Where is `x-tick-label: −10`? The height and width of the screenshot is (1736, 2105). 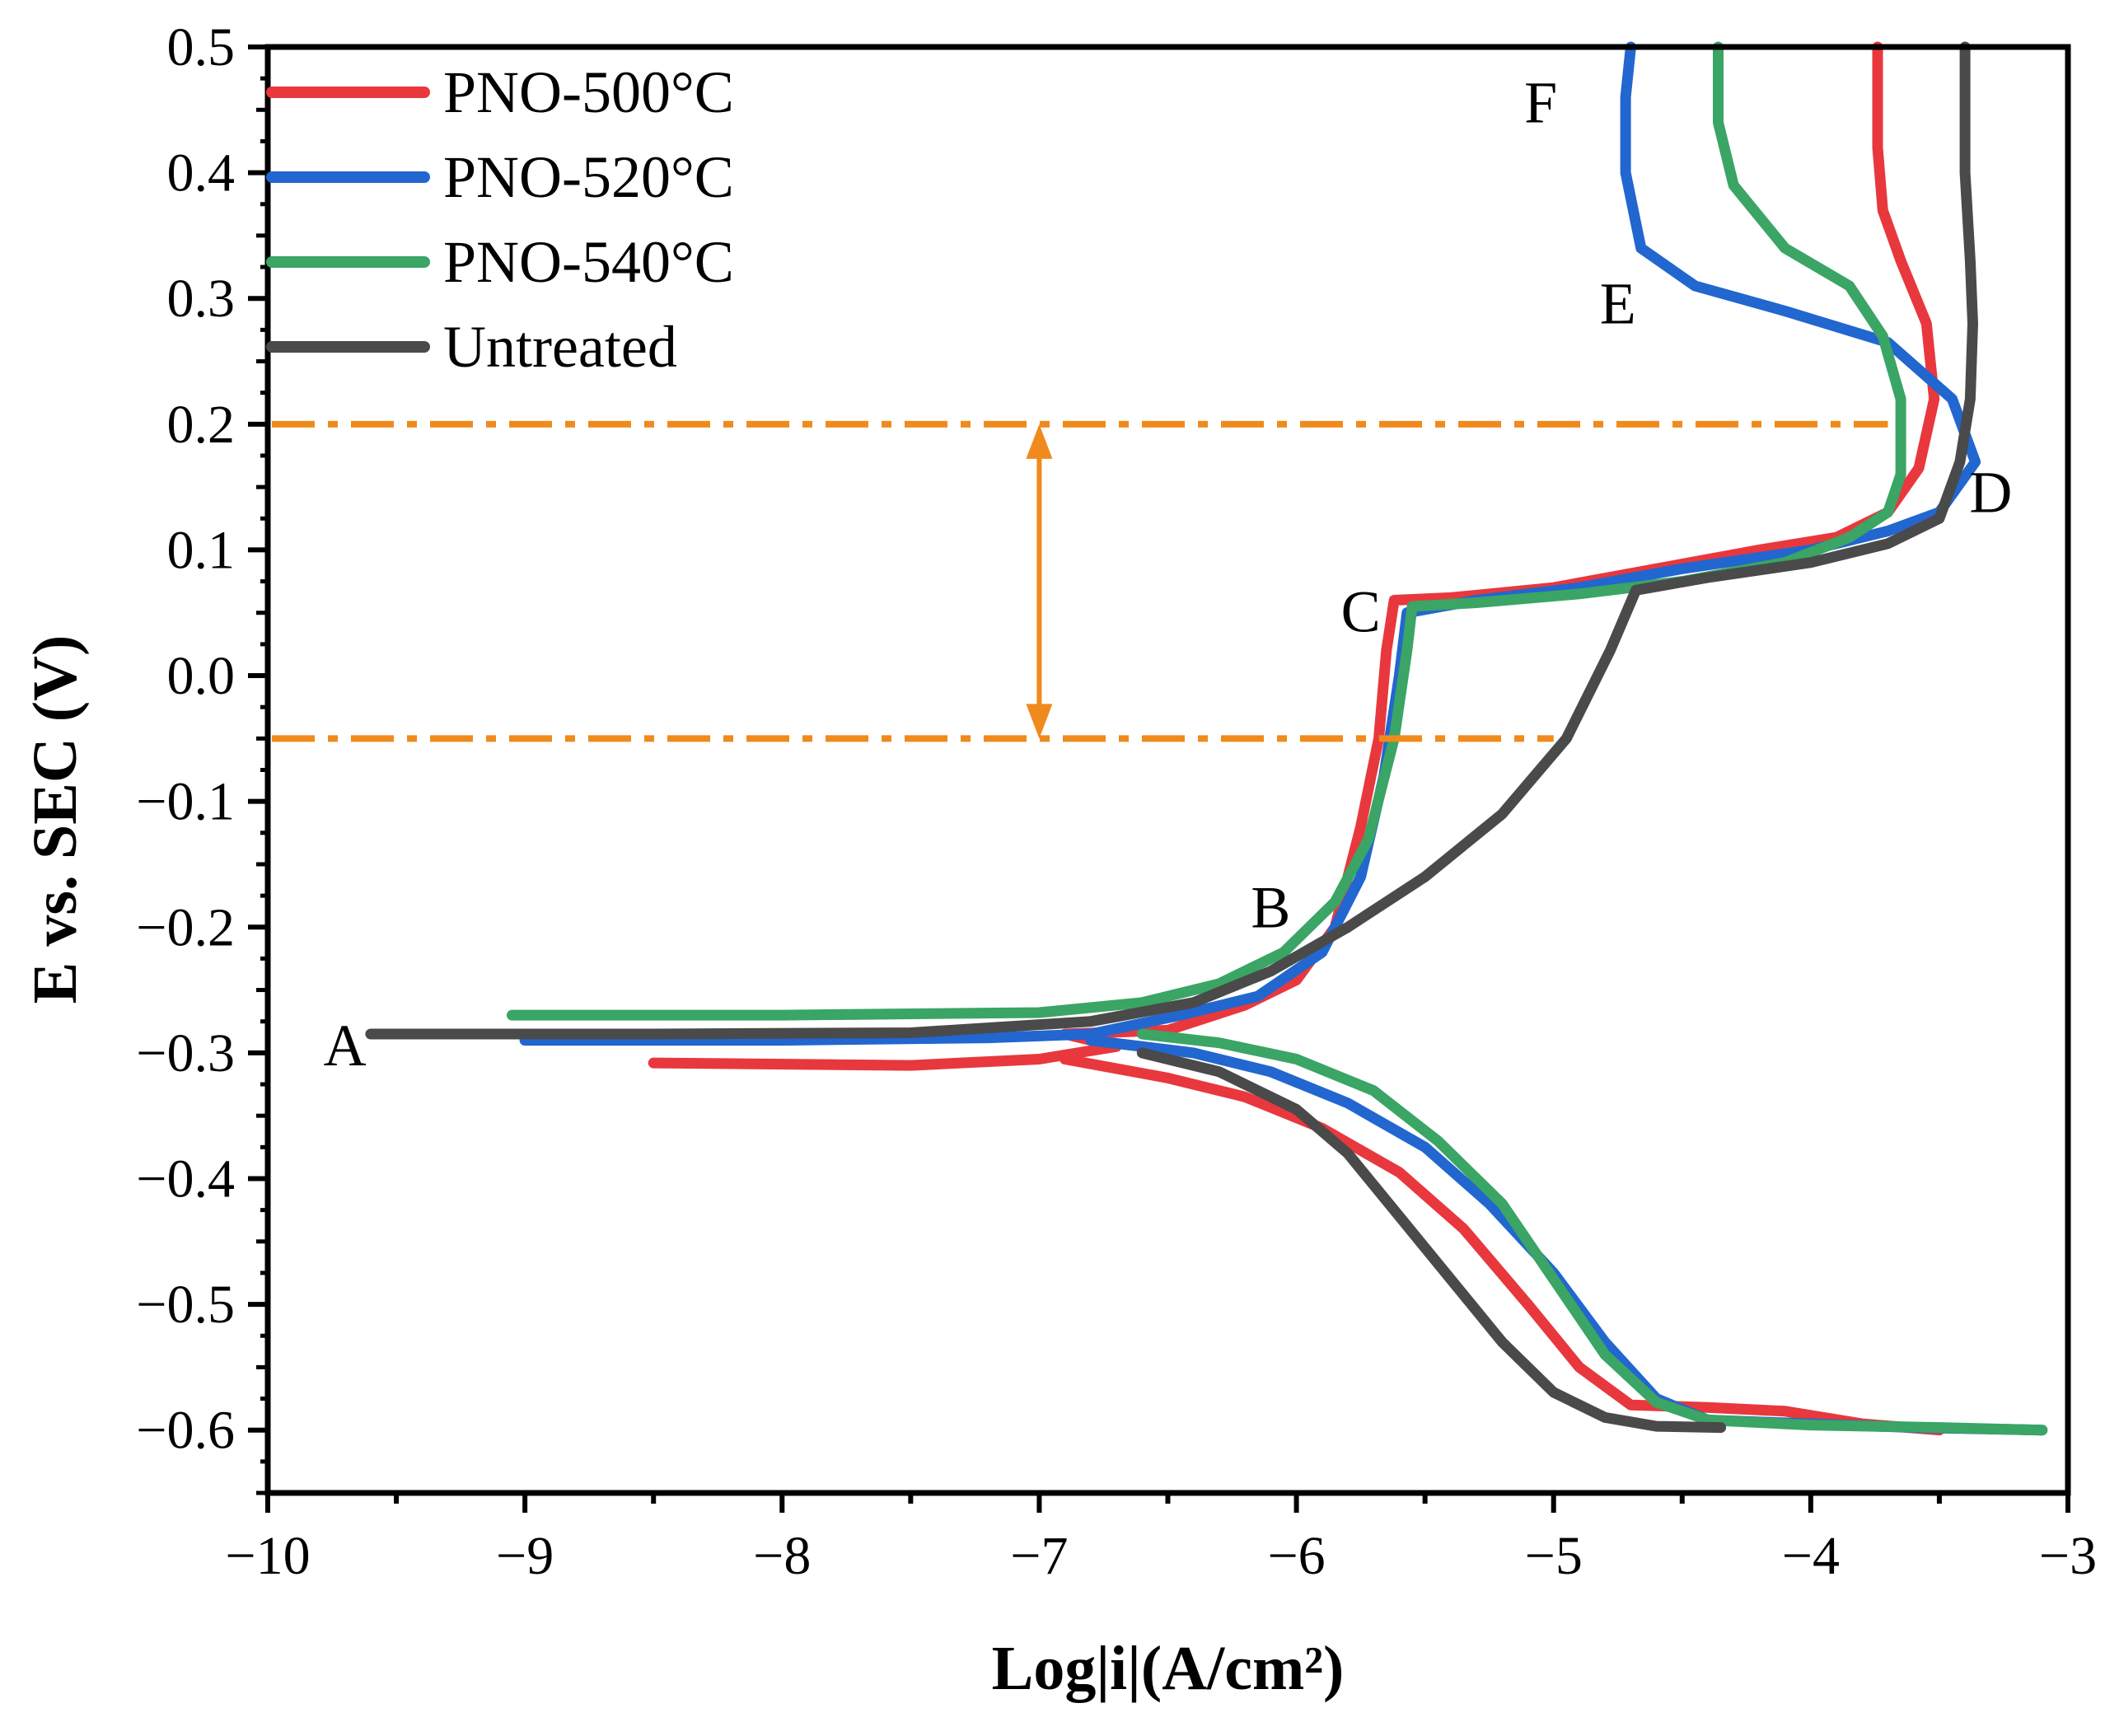
x-tick-label: −10 is located at coordinates (267, 1556).